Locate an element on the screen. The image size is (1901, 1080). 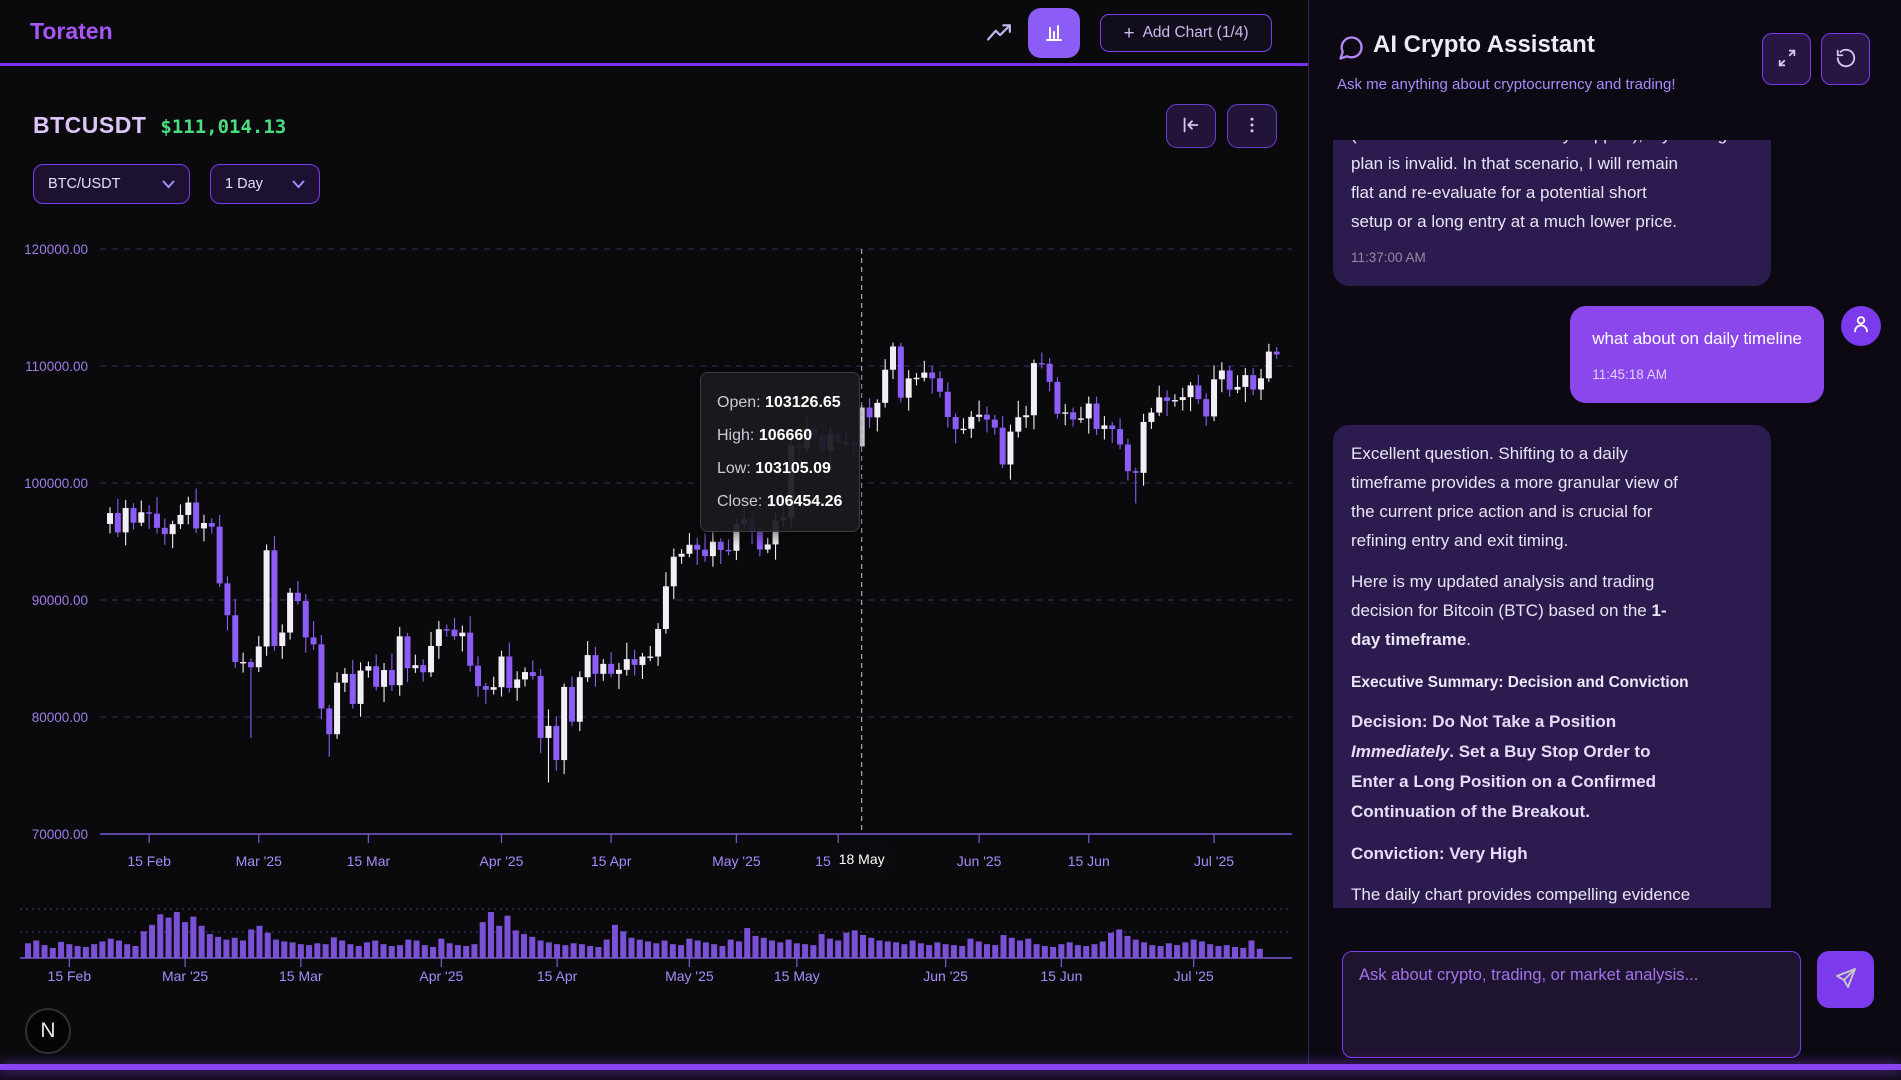
conviction-text: Conviction: Very High is located at coordinates (1439, 853).